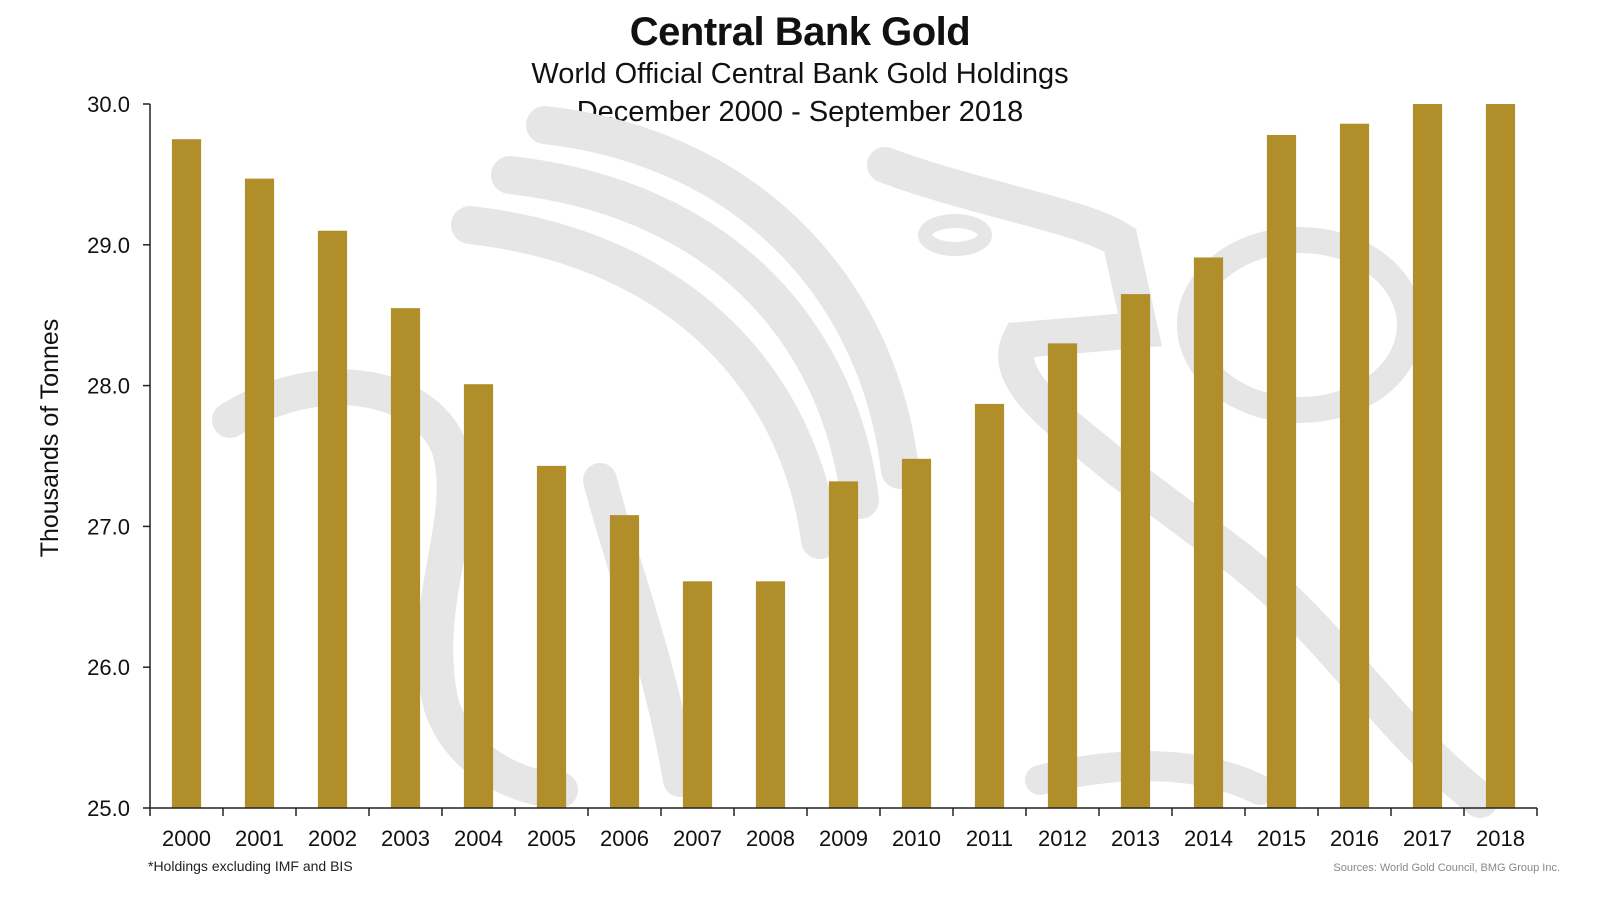 The image size is (1600, 899). Describe the element at coordinates (1354, 838) in the screenshot. I see `x-tick-label: 2016` at that location.